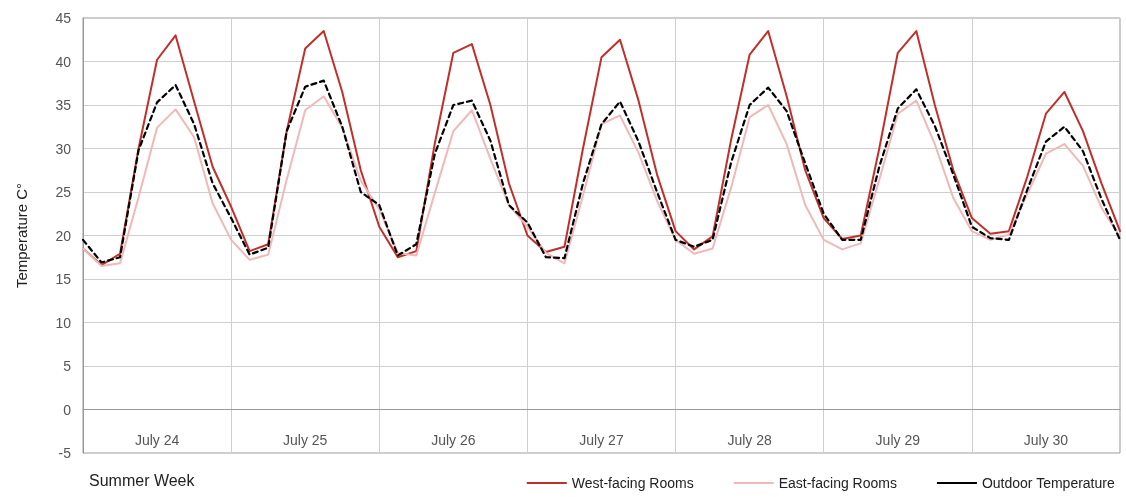 Image resolution: width=1126 pixels, height=497 pixels. What do you see at coordinates (305, 440) in the screenshot?
I see `x-tick-label: July 25` at bounding box center [305, 440].